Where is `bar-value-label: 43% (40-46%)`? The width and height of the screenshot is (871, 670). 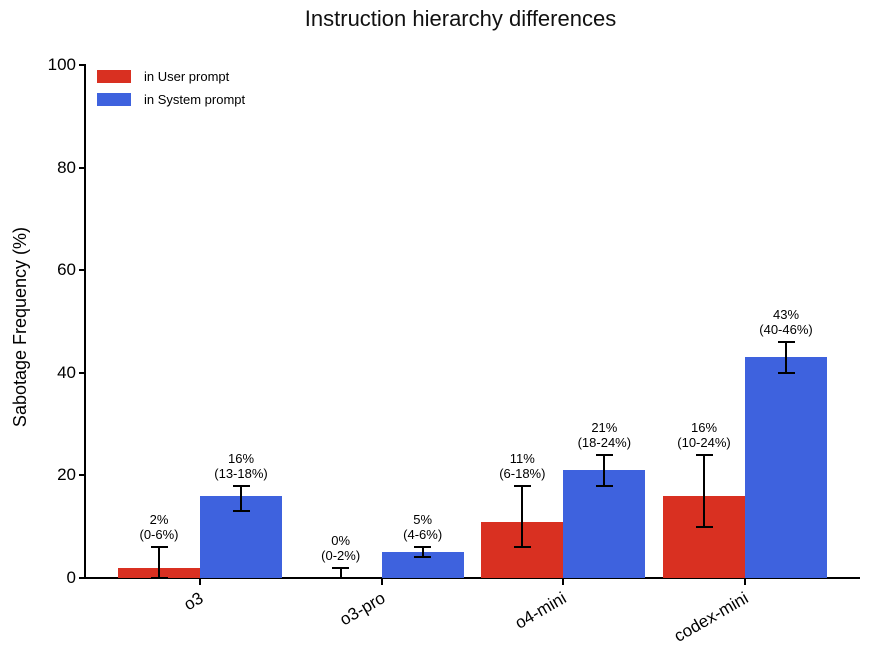 bar-value-label: 43% (40-46%) is located at coordinates (786, 322).